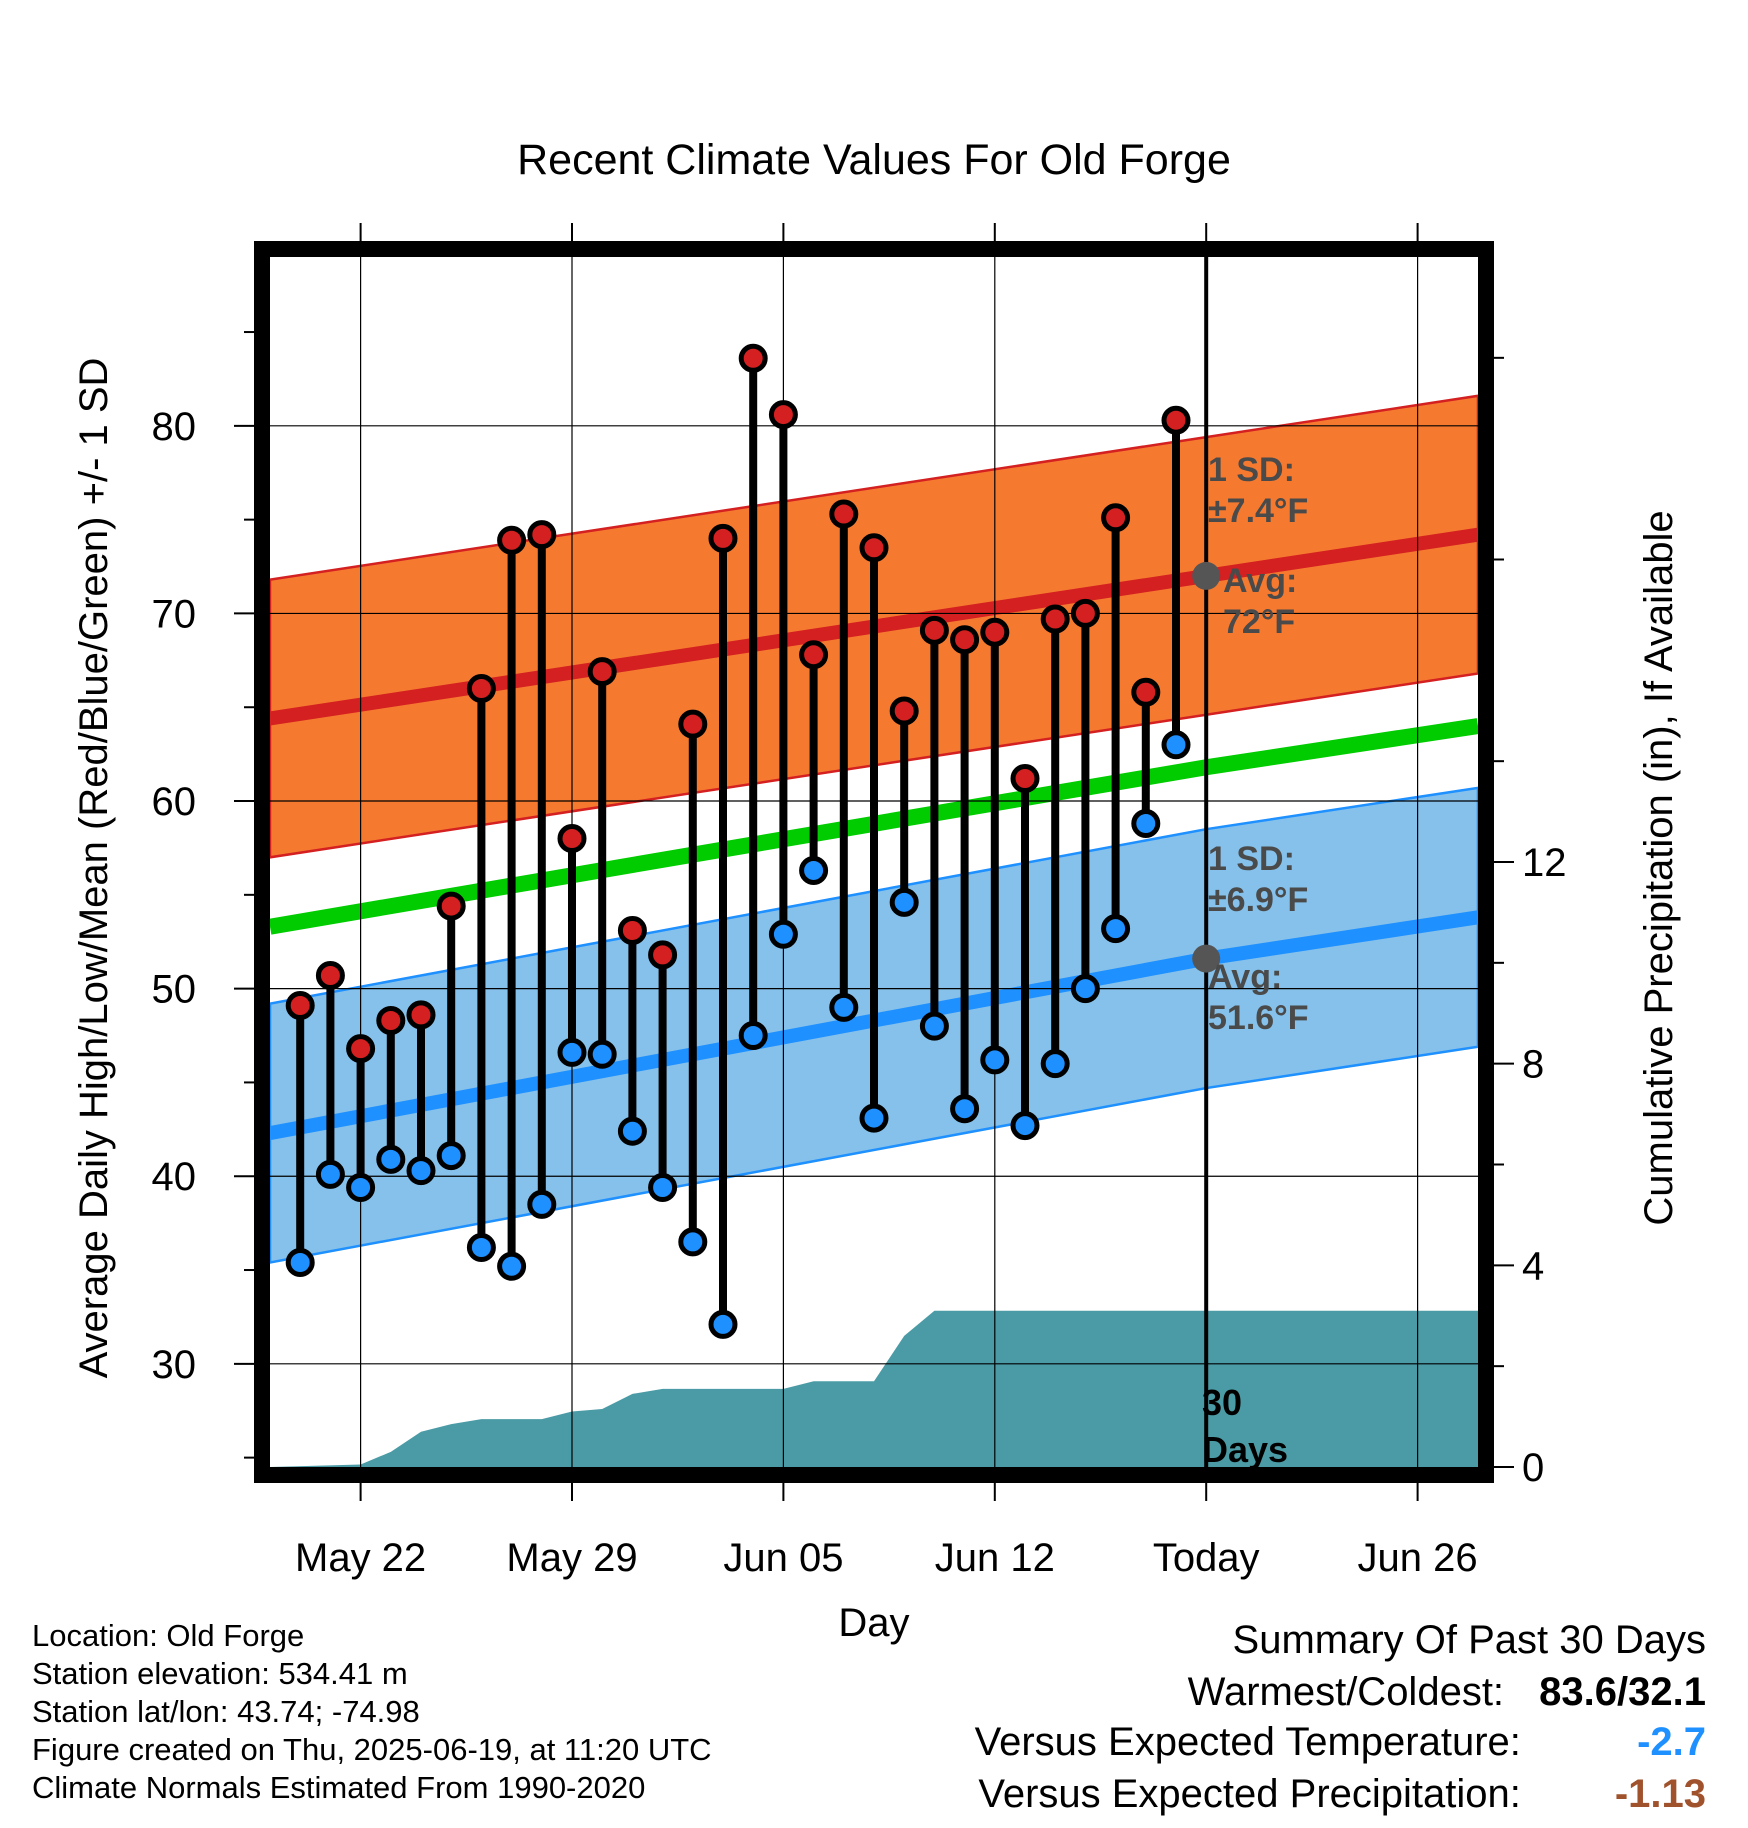 This screenshot has width=1748, height=1828. What do you see at coordinates (1469, 1640) in the screenshot?
I see `summary-heading: Summary Of Past 30 Days` at bounding box center [1469, 1640].